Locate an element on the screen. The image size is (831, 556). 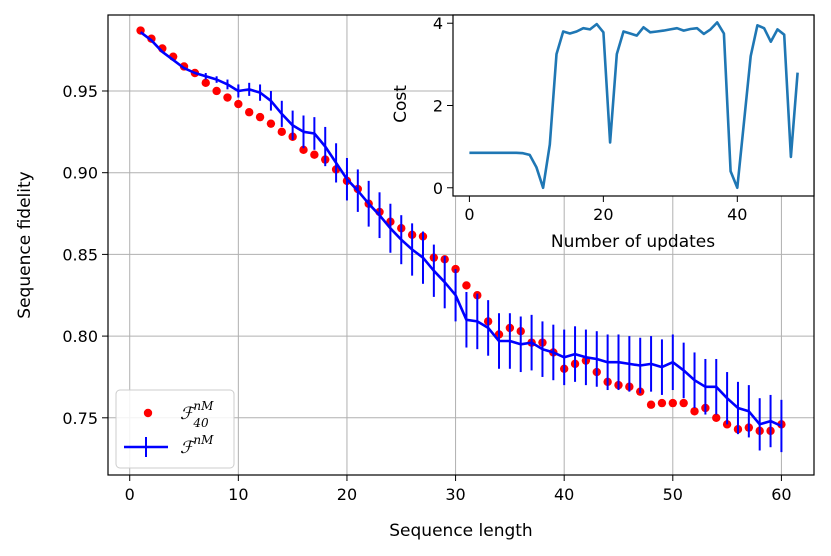
main-x-tick-label-60: 60 is located at coordinates (781, 494).